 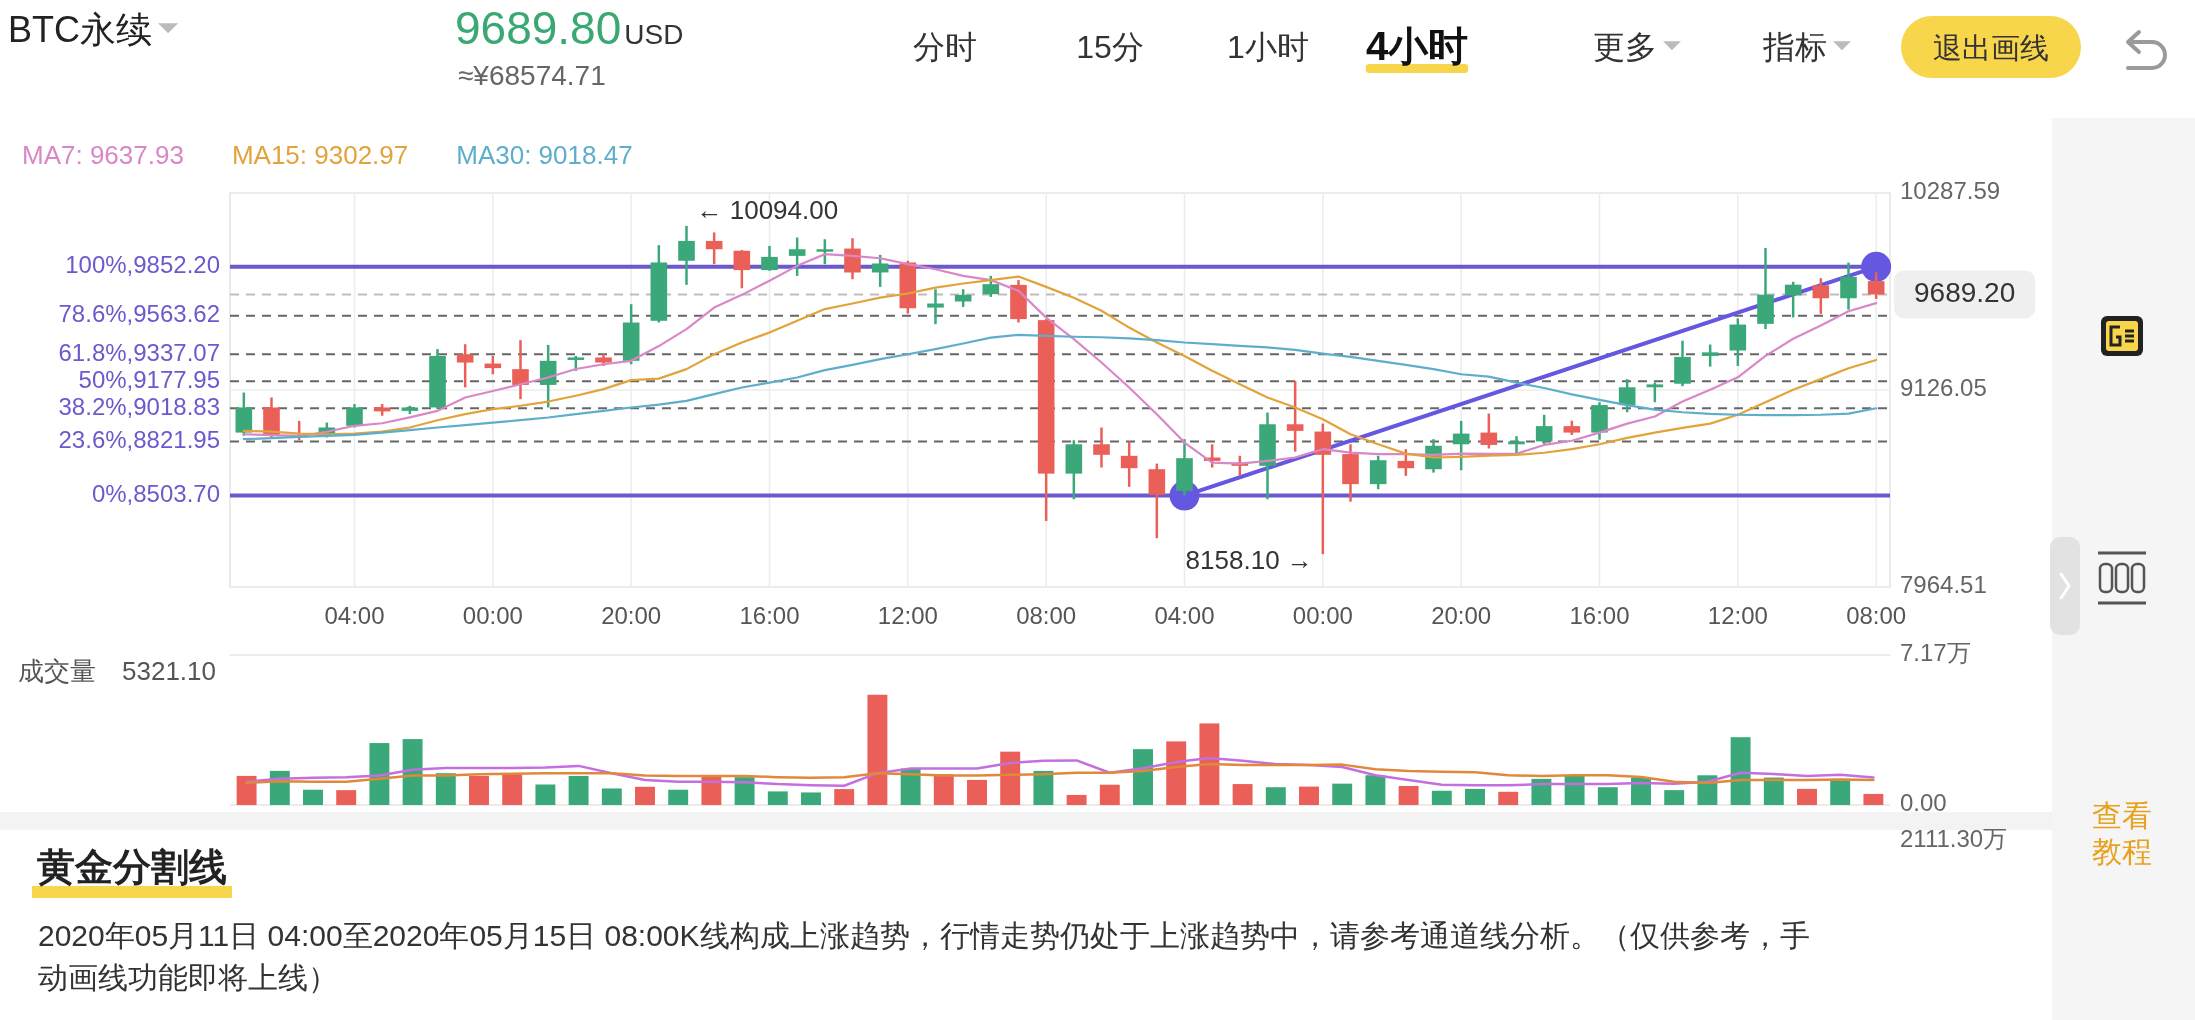 What do you see at coordinates (1991, 48) in the screenshot?
I see `text: 退出画线` at bounding box center [1991, 48].